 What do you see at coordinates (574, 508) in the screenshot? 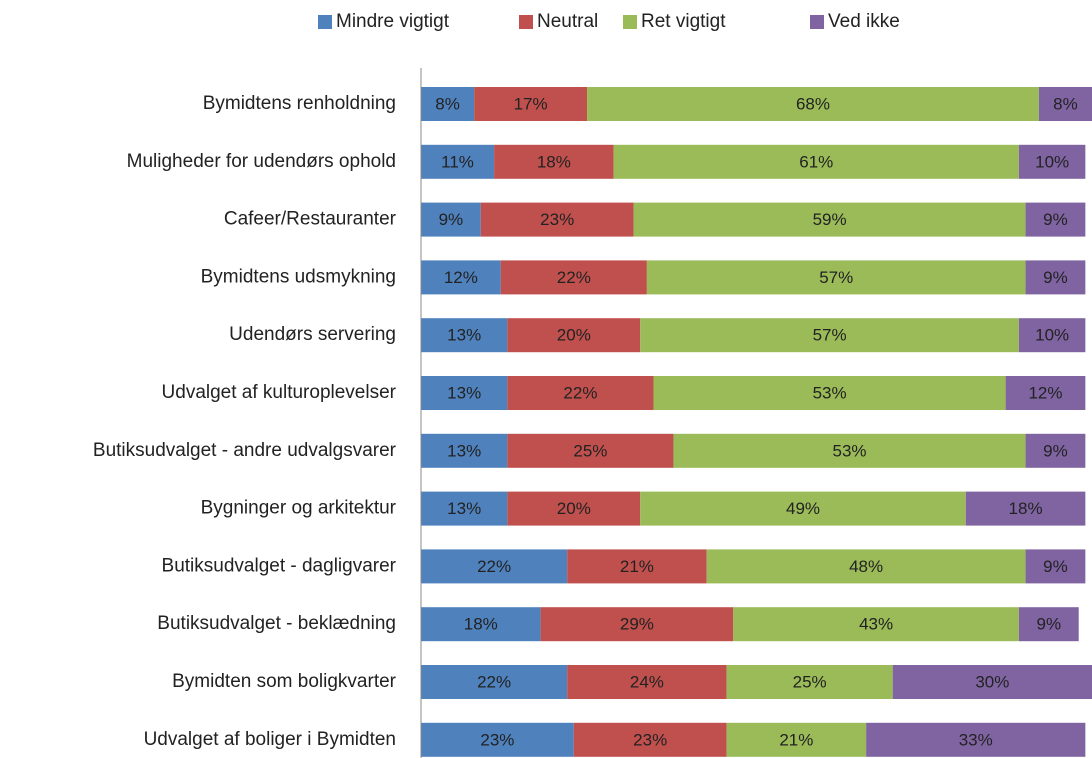
I see `data-label: 20%` at bounding box center [574, 508].